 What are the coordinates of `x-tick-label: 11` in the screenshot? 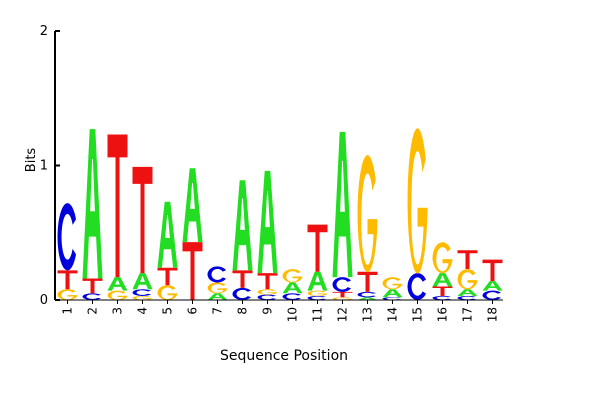 It's located at (318, 314).